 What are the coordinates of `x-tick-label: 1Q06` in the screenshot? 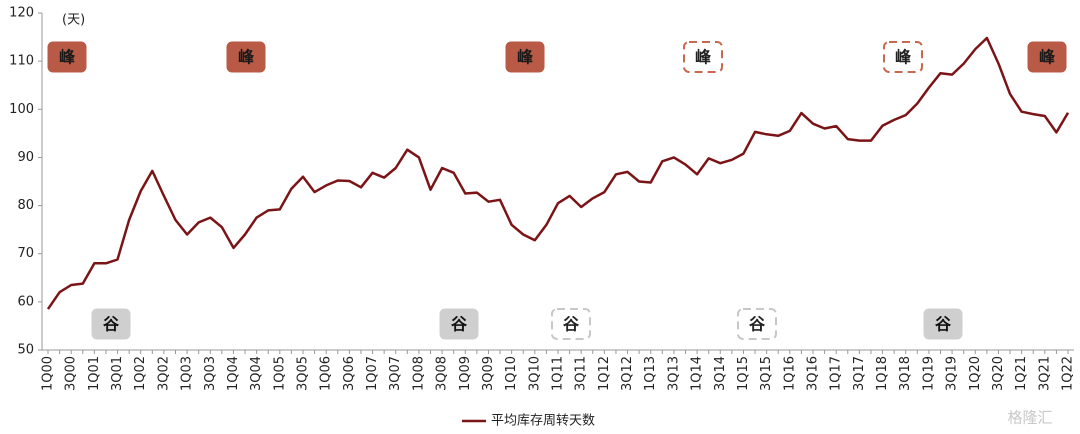 It's located at (326, 373).